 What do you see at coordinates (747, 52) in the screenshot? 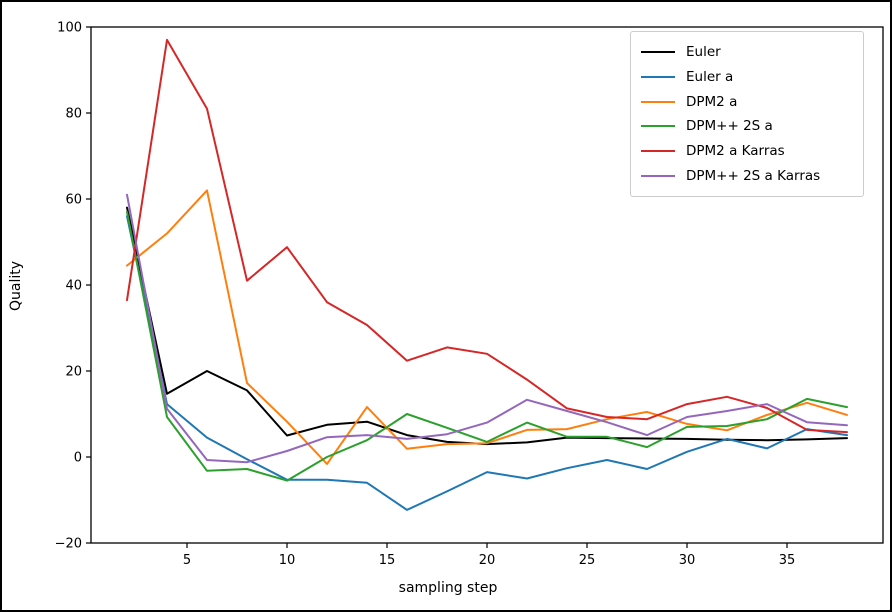
I see `legend-item-euler: Euler` at bounding box center [747, 52].